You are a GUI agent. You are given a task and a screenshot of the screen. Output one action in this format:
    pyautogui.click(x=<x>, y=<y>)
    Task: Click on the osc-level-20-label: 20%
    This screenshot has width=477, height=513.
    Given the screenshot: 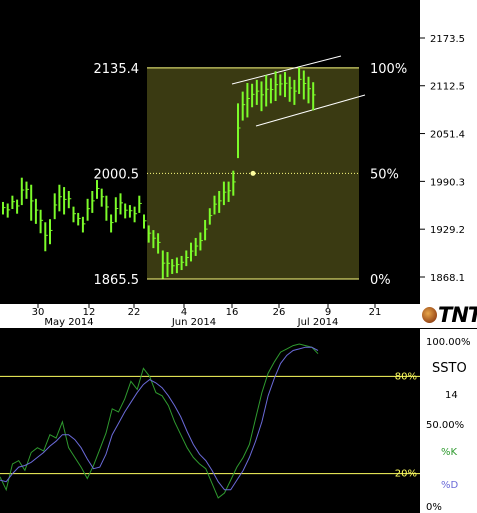 What is the action you would take?
    pyautogui.click(x=406, y=474)
    